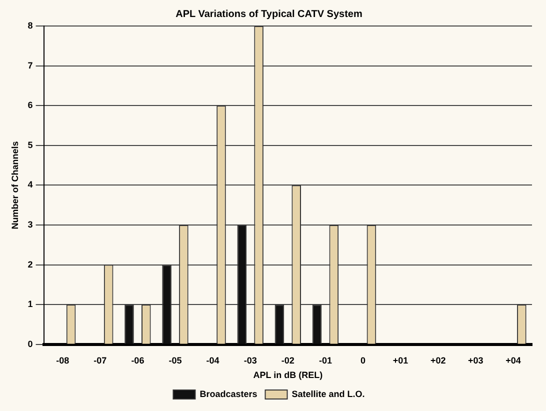 The image size is (546, 411). I want to click on x-tick-label: -02, so click(287, 360).